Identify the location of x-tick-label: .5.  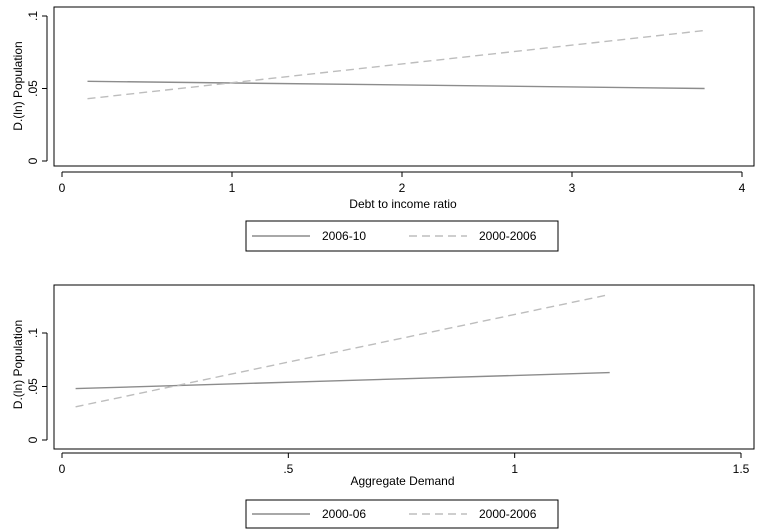
(288, 469).